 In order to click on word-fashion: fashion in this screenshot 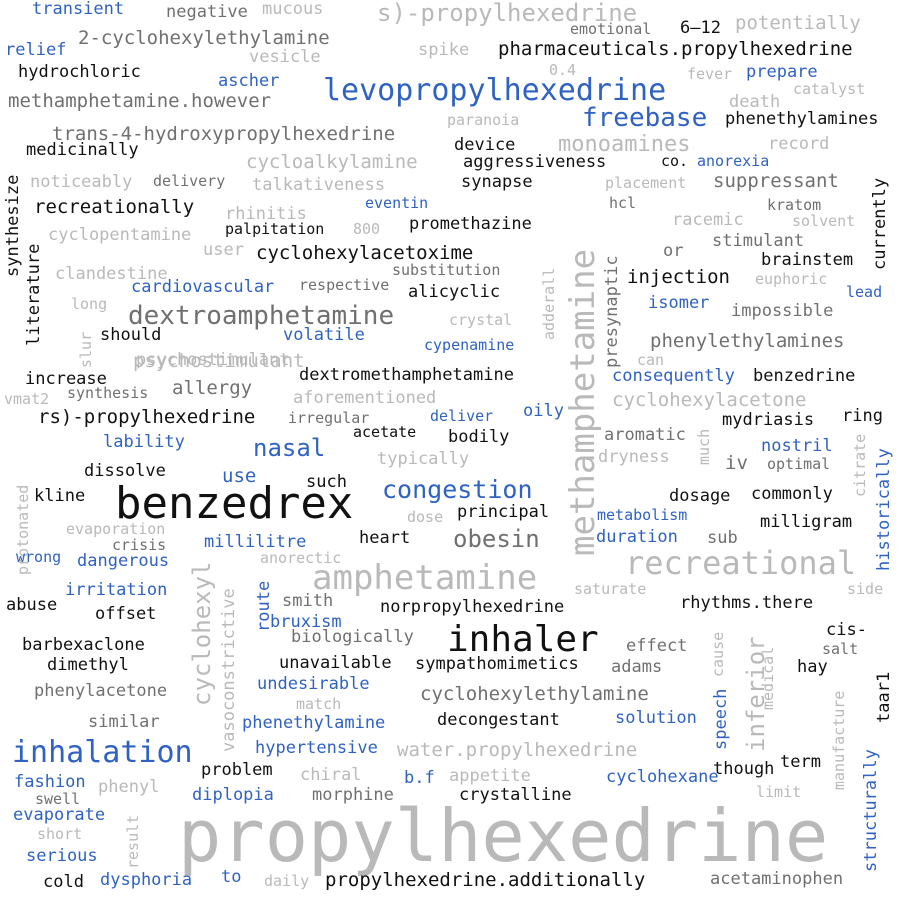, I will do `click(50, 782)`.